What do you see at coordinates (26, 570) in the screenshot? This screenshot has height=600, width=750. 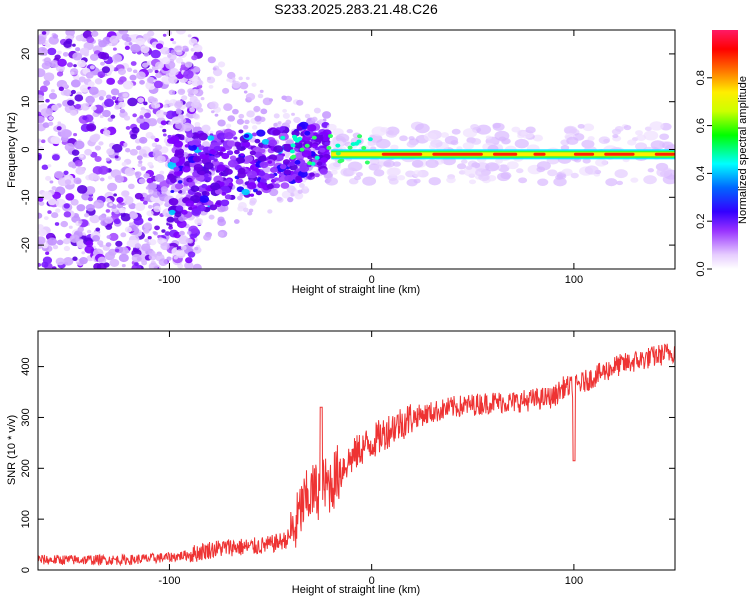 I see `snr-y-tick-label: 0` at bounding box center [26, 570].